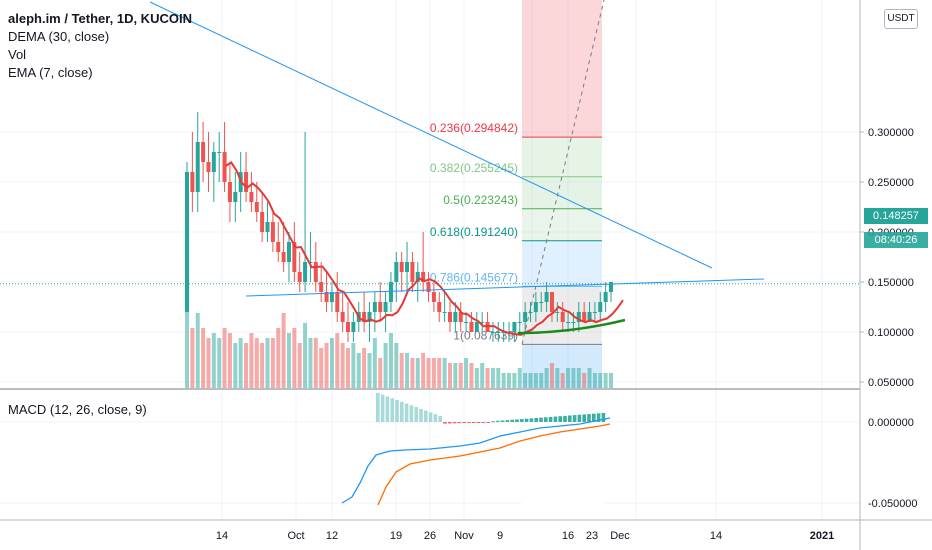 This screenshot has width=932, height=550. Describe the element at coordinates (332, 536) in the screenshot. I see `time-tick-label-2: 12` at that location.